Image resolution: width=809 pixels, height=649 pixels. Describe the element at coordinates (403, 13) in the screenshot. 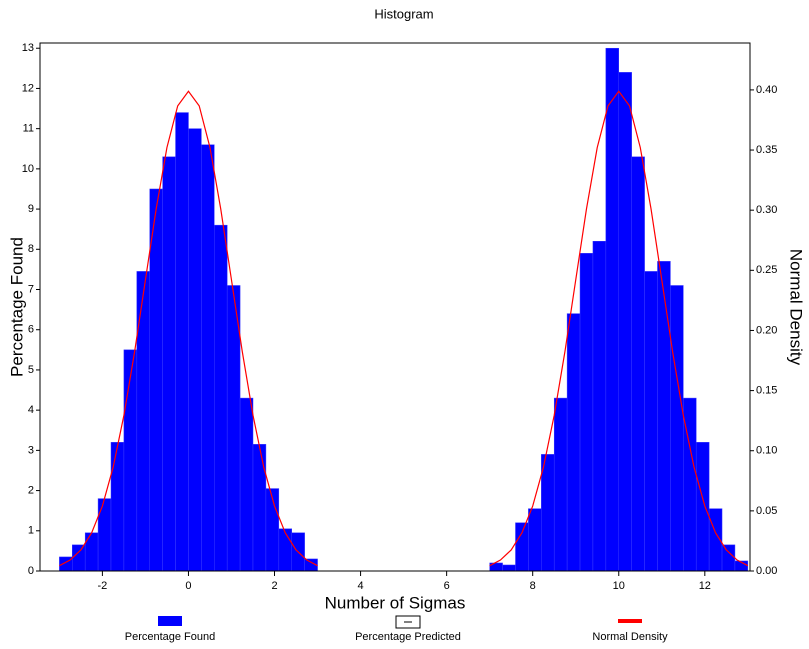

I see `chart-title: Histogram` at that location.